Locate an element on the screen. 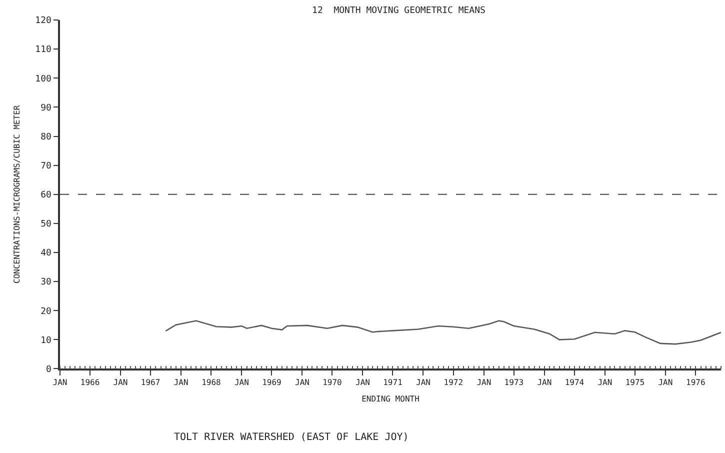 This screenshot has width=725, height=453. y-tick-label: 40 is located at coordinates (46, 253).